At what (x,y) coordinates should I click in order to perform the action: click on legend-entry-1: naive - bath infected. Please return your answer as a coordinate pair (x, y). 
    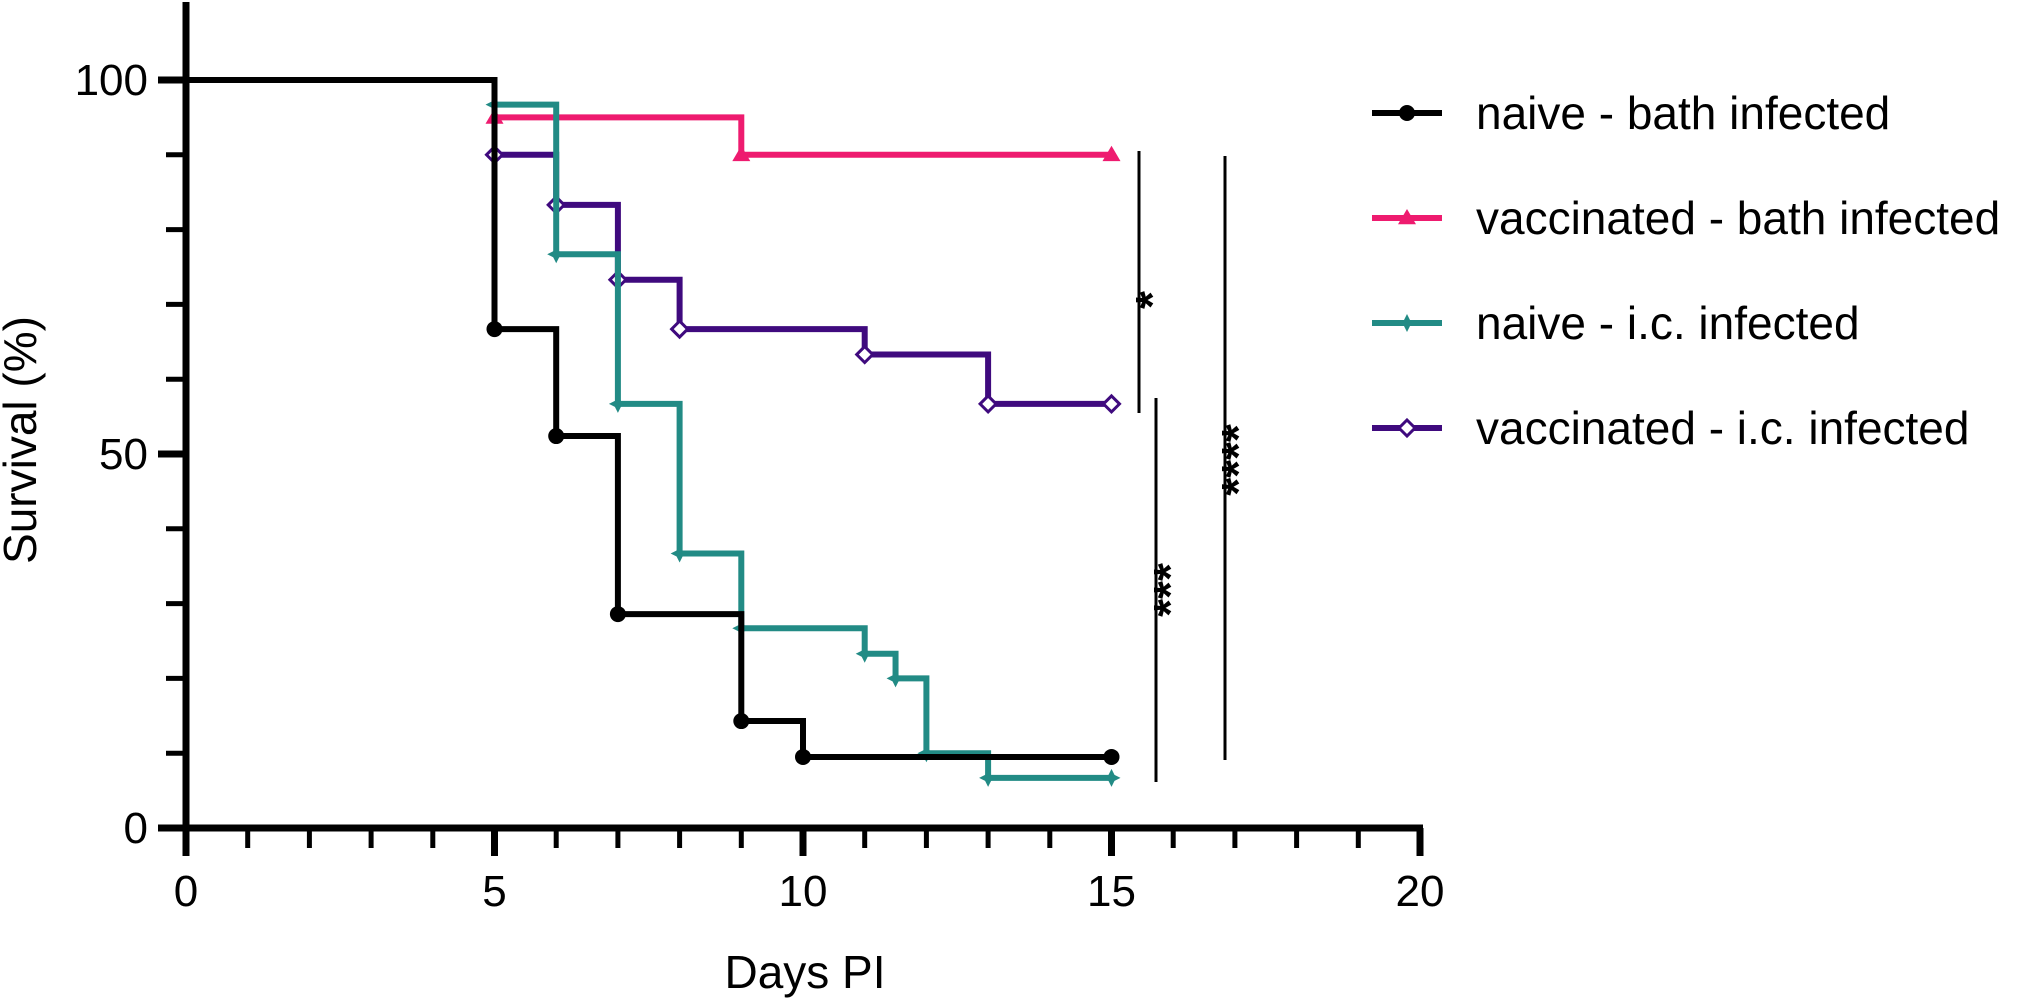
    Looking at the image, I should click on (1631, 113).